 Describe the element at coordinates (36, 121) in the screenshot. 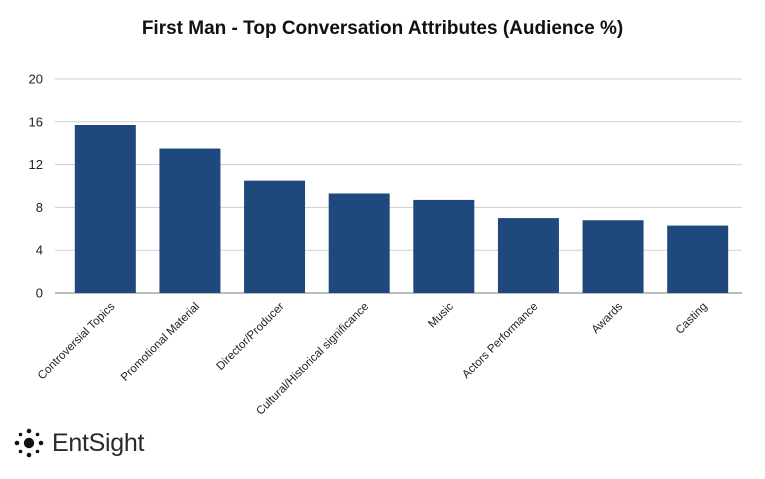

I see `y-tick-label: 16` at that location.